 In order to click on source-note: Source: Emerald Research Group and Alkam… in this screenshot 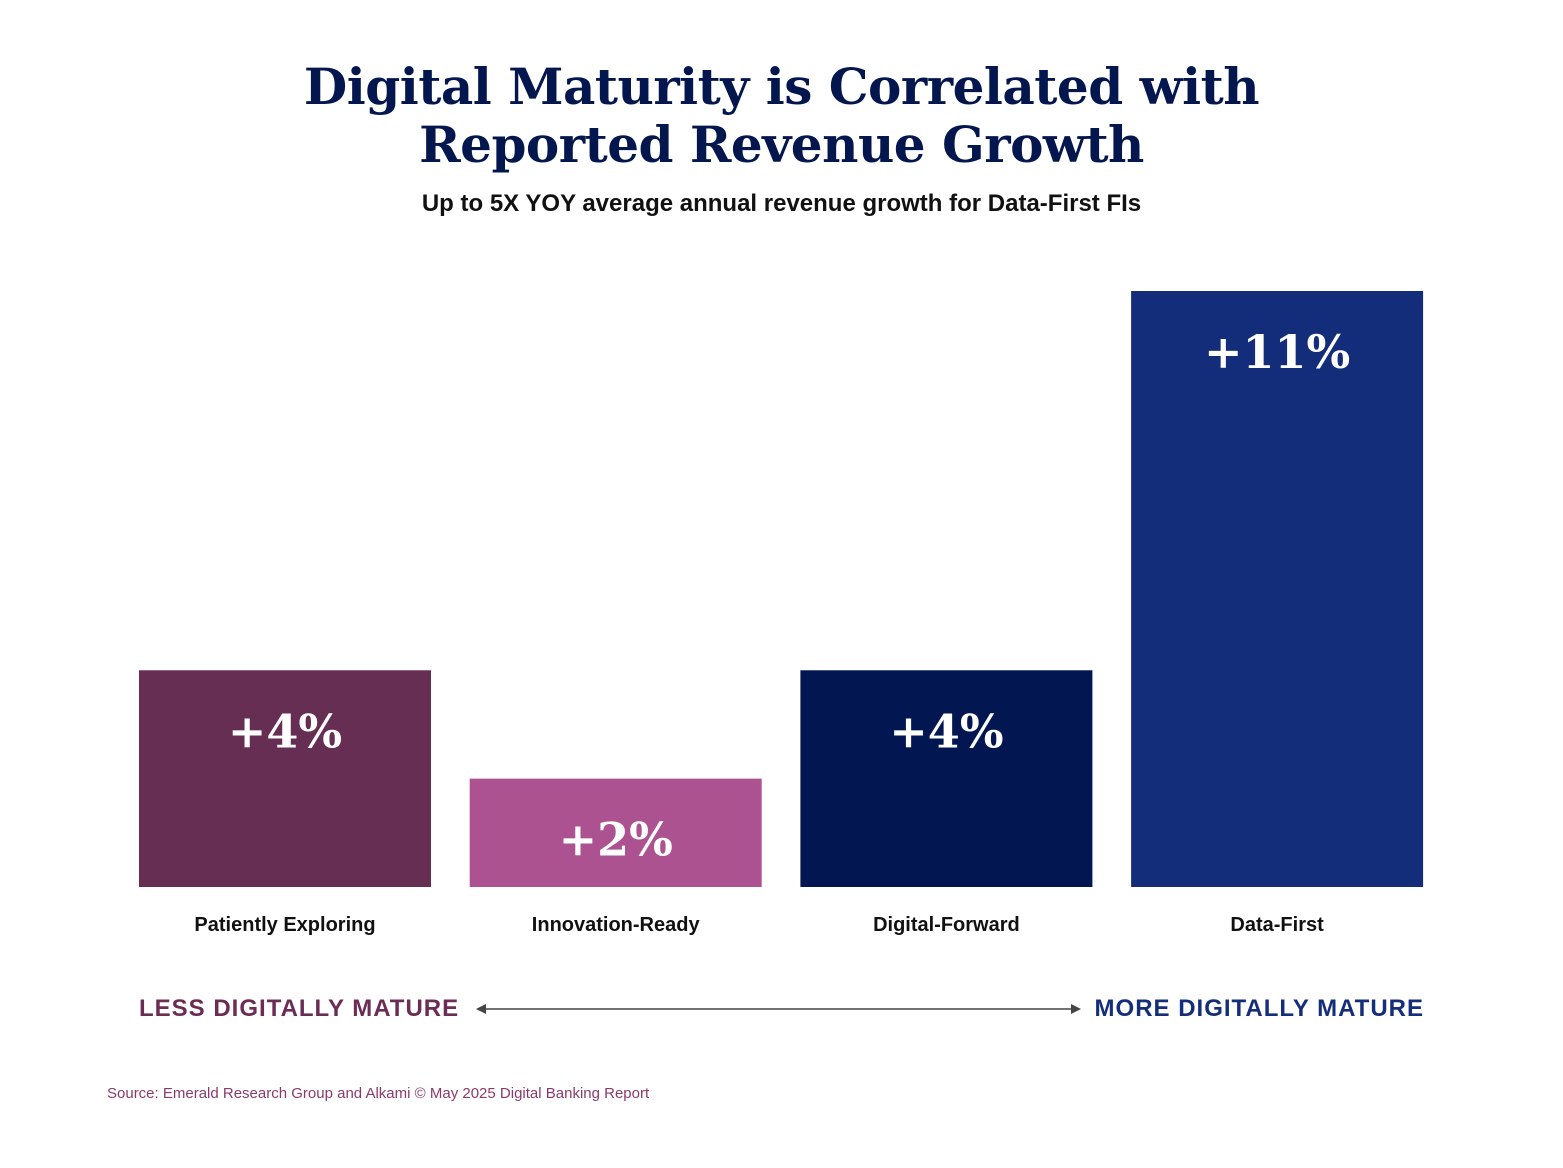, I will do `click(378, 1093)`.